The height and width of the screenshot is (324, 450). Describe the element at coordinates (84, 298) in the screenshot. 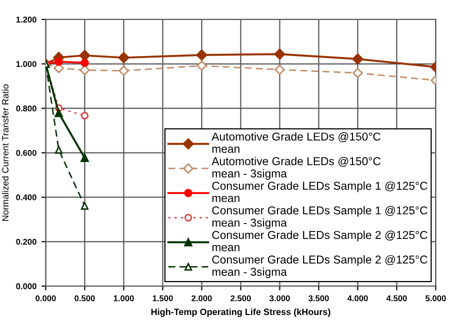

I see `x-tick-label: 0.500` at that location.